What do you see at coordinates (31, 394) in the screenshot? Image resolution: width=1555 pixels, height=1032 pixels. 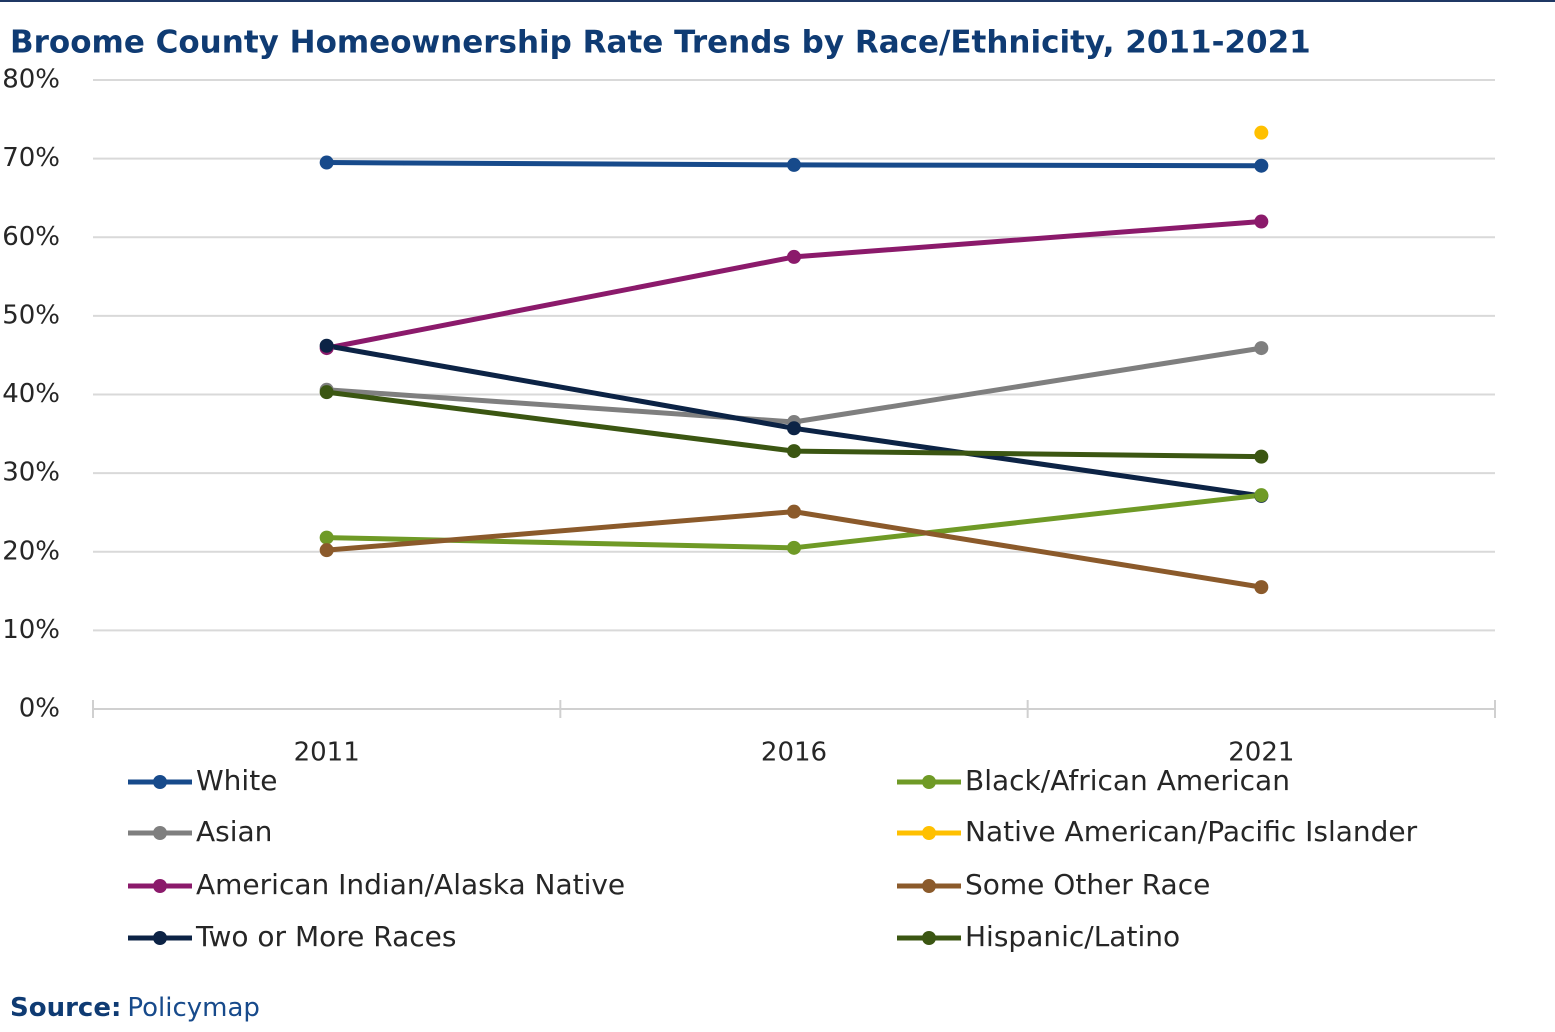 I see `y-tick-label: 40%` at bounding box center [31, 394].